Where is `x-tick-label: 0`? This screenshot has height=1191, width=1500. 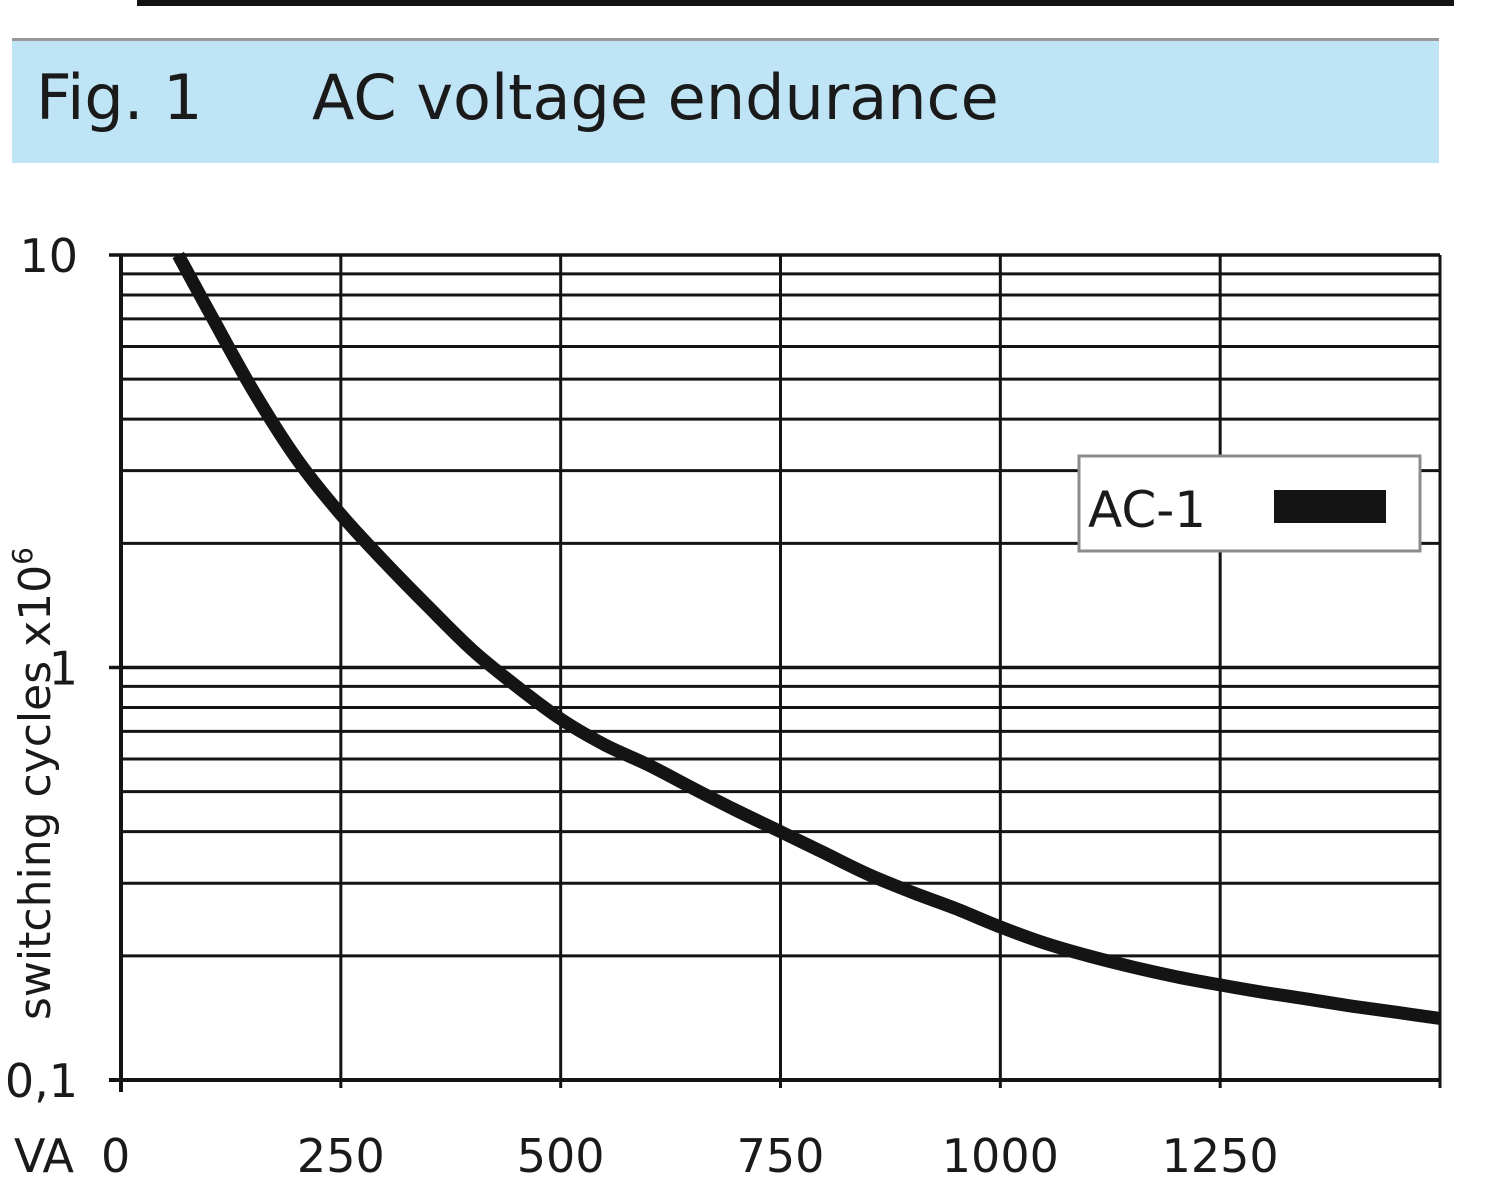 x-tick-label: 0 is located at coordinates (115, 1156).